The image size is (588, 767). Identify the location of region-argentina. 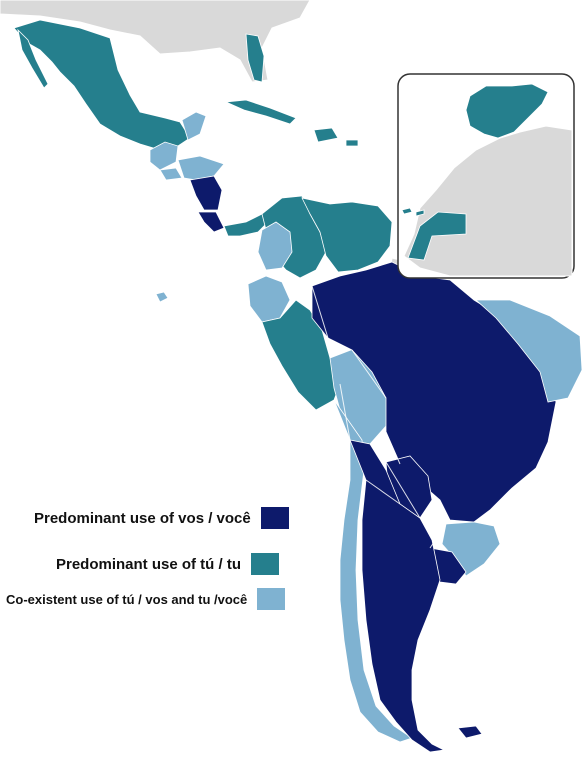
(397, 596).